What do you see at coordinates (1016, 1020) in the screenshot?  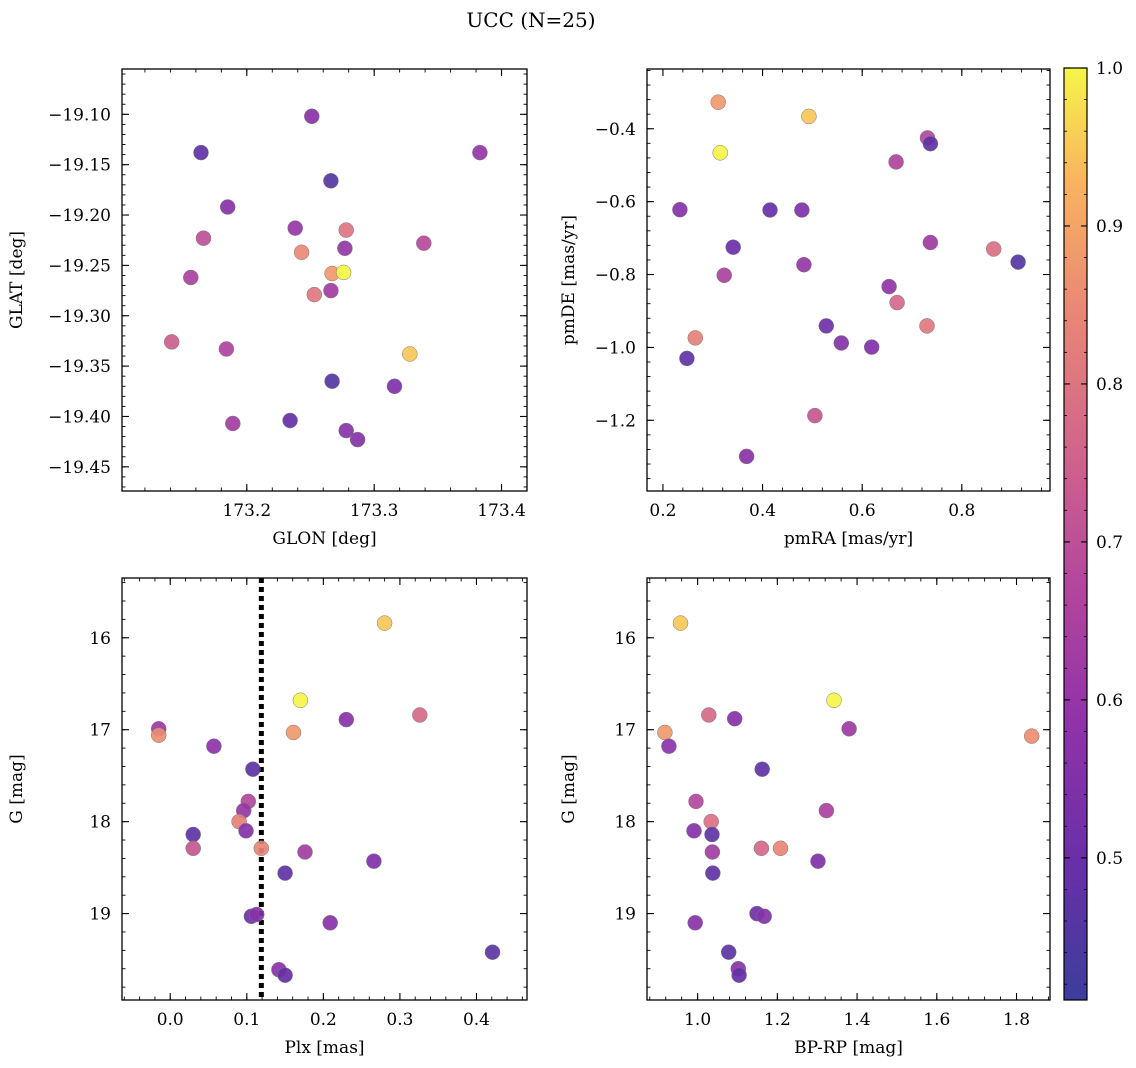 I see `x-tick-label: 1.8` at bounding box center [1016, 1020].